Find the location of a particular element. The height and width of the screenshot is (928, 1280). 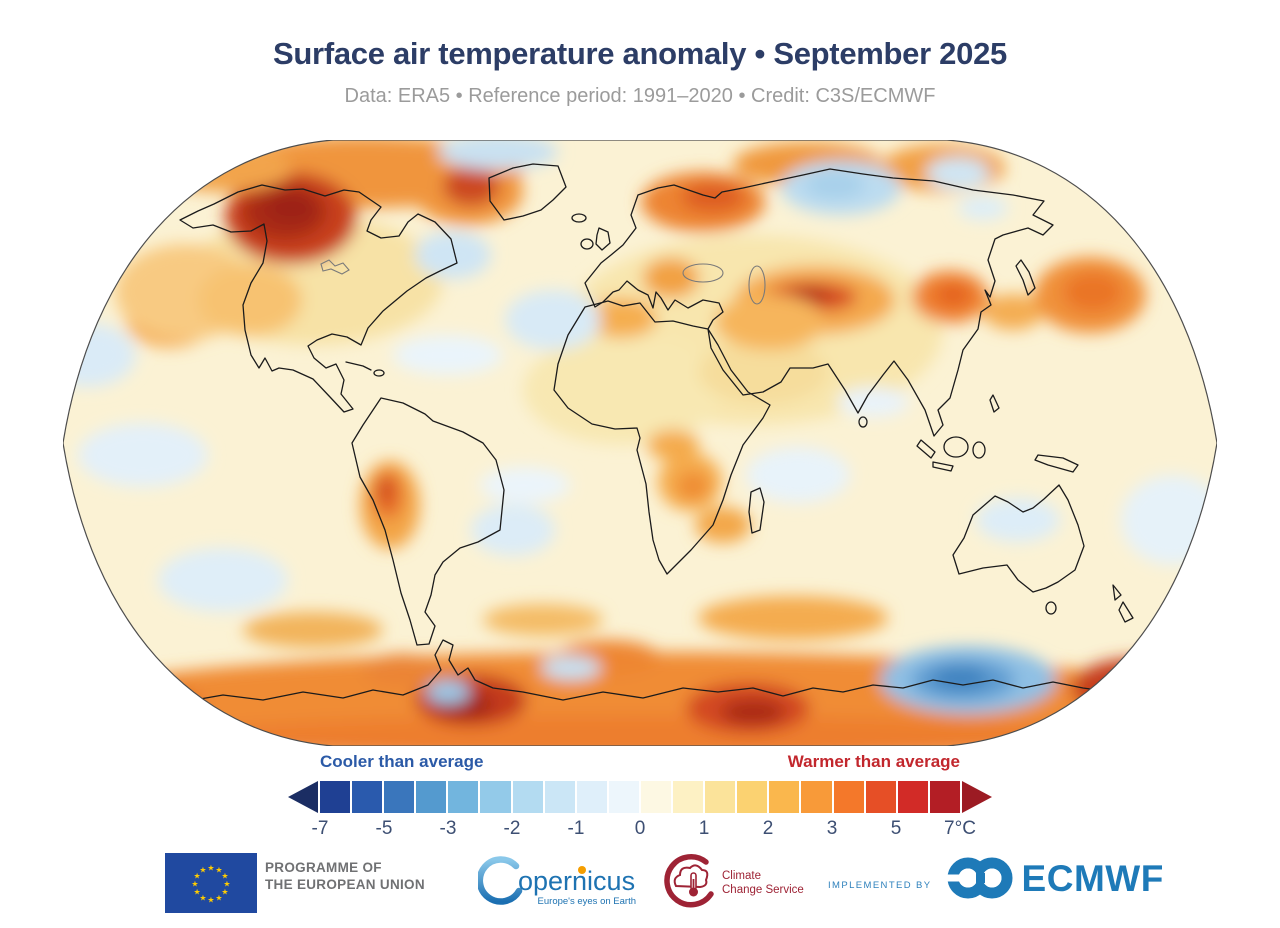

coast-australia is located at coordinates (1018, 538).